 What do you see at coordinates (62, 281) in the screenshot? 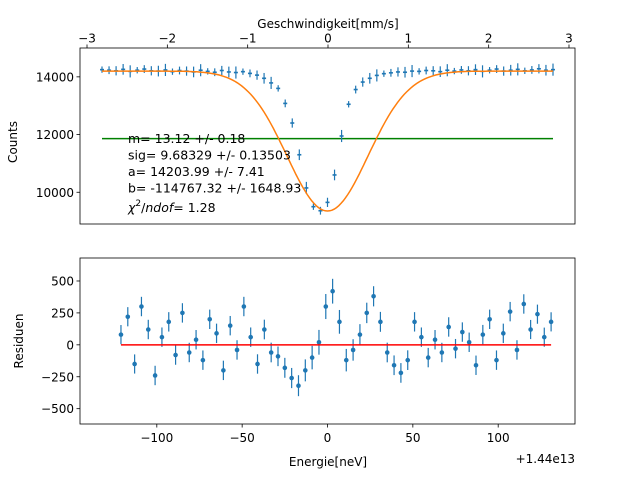
I see `bottom-y-tick-label: 500` at bounding box center [62, 281].